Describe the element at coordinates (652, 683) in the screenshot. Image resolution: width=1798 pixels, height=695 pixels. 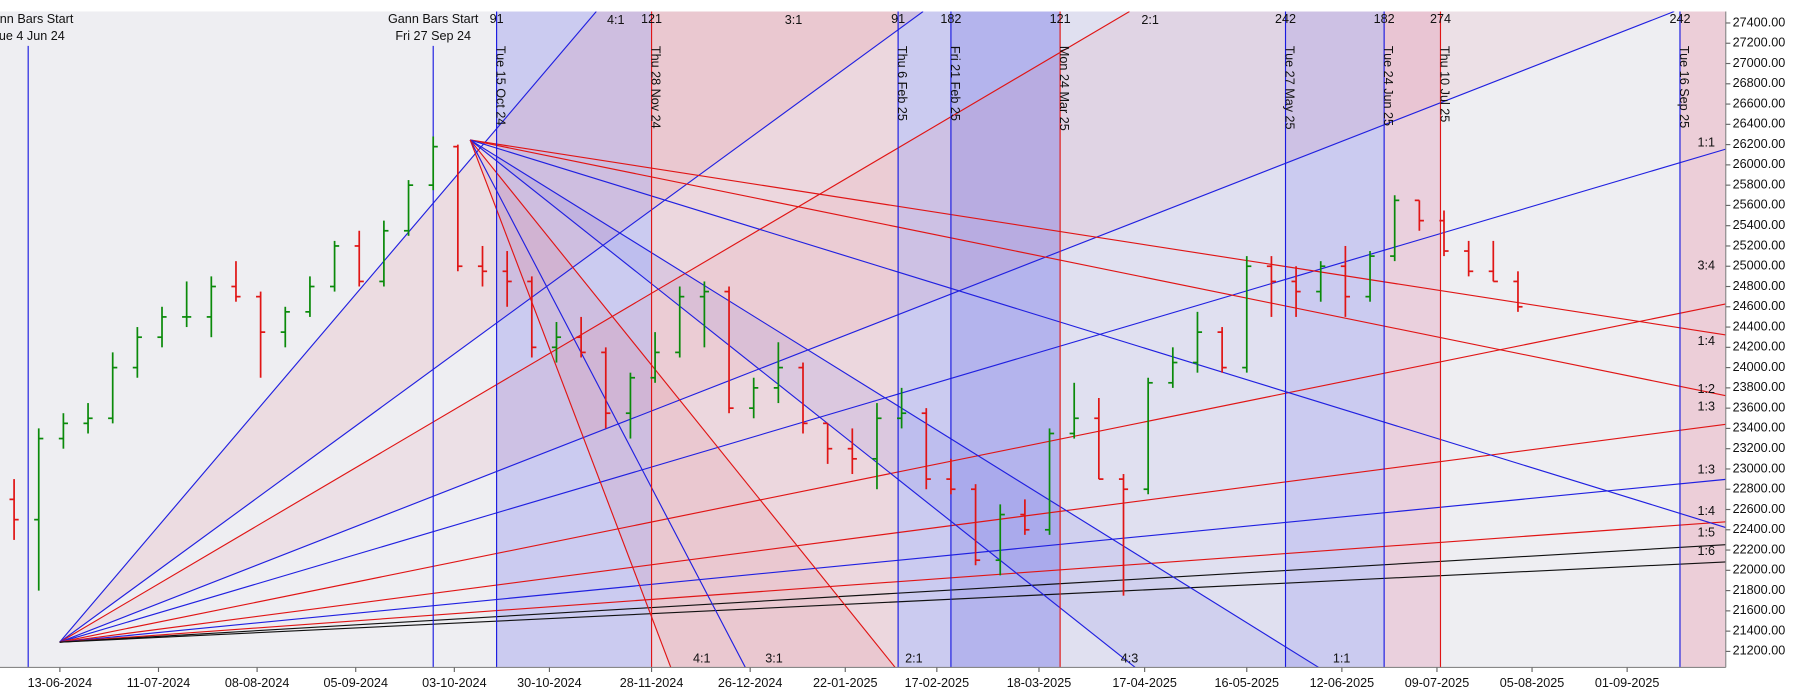
I see `x-tick-label: 28-11-2024` at that location.